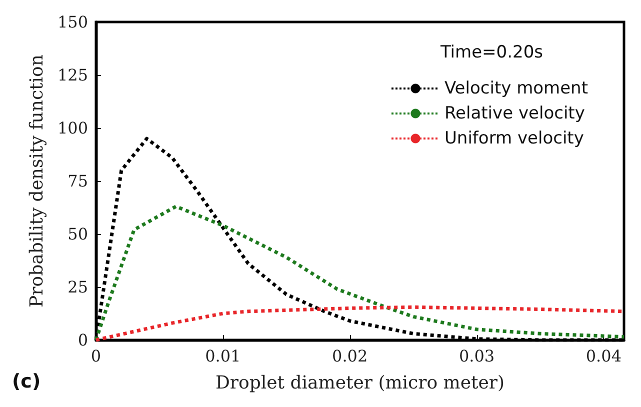 Image resolution: width=641 pixels, height=407 pixels. Describe the element at coordinates (514, 138) in the screenshot. I see `legend-label: Uniform velocity` at that location.